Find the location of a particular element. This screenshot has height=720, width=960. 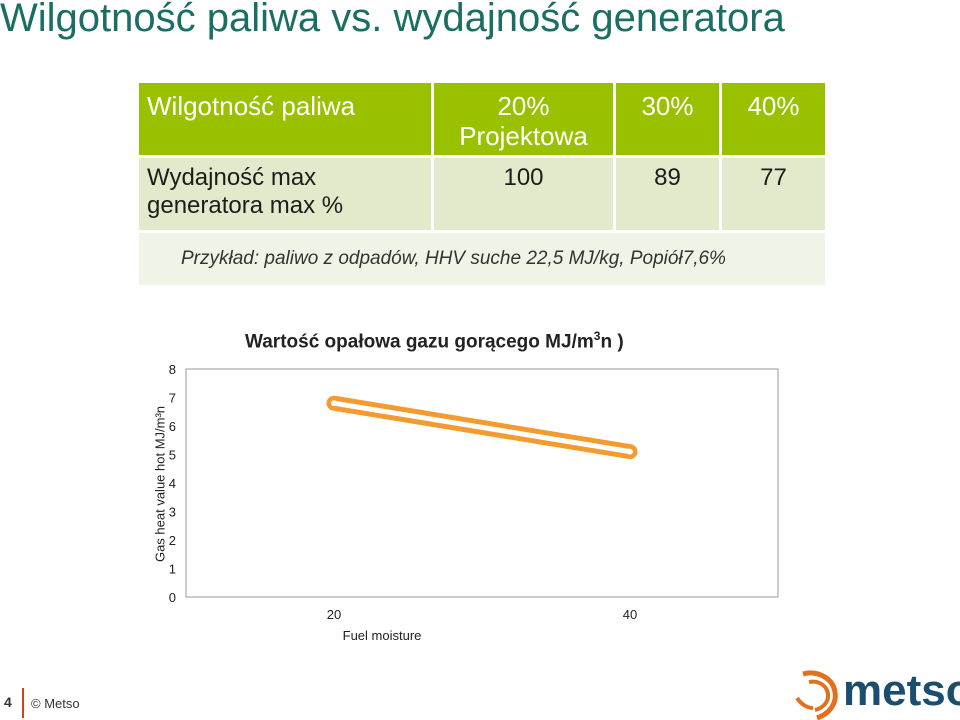

row-cell-100: 100 is located at coordinates (523, 194).